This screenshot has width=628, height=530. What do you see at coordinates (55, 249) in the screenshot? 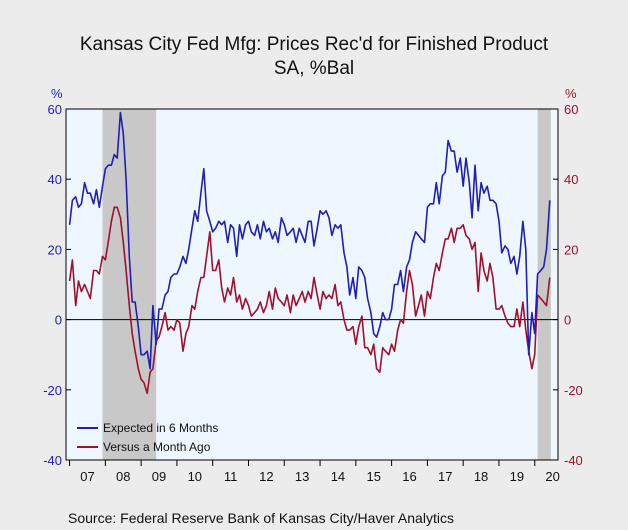
I see `ytick-label-left: 20` at bounding box center [55, 249].